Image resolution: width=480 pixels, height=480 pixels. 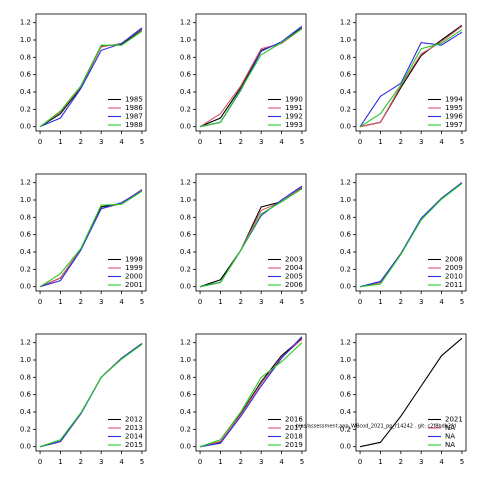 I want to click on legend-label: 1998, so click(x=134, y=260).